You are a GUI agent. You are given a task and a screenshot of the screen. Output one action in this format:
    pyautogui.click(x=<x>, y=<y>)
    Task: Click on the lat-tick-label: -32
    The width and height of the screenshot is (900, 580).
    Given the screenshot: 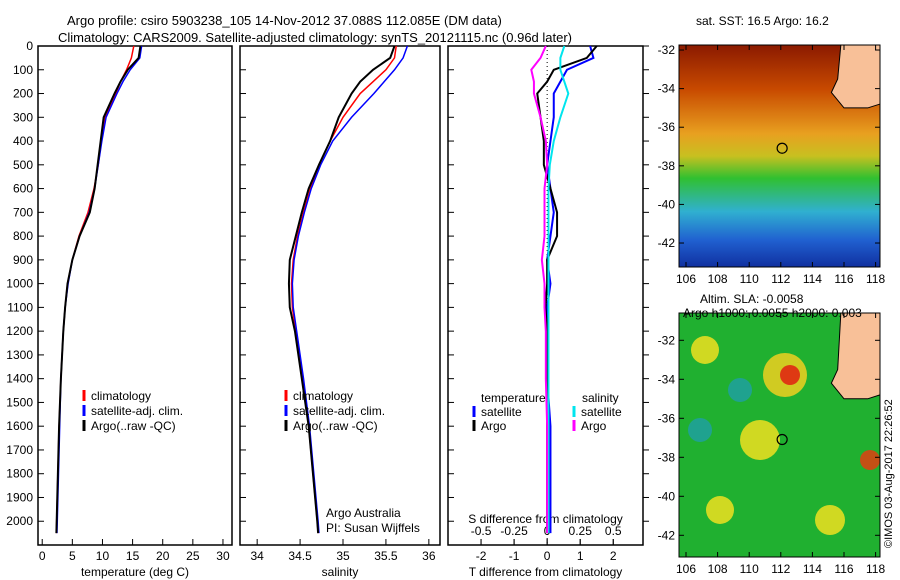 What is the action you would take?
    pyautogui.click(x=667, y=340)
    